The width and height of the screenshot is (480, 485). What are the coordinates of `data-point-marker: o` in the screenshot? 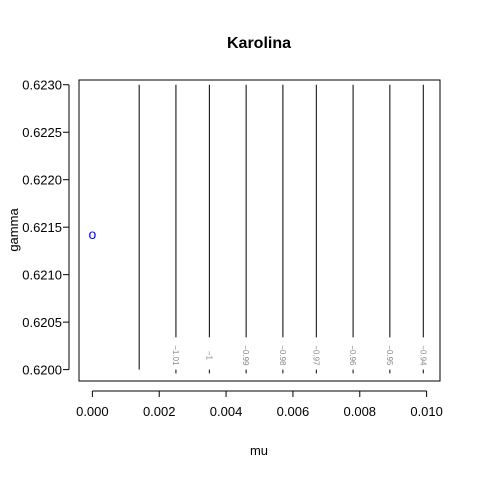 It's located at (92, 234).